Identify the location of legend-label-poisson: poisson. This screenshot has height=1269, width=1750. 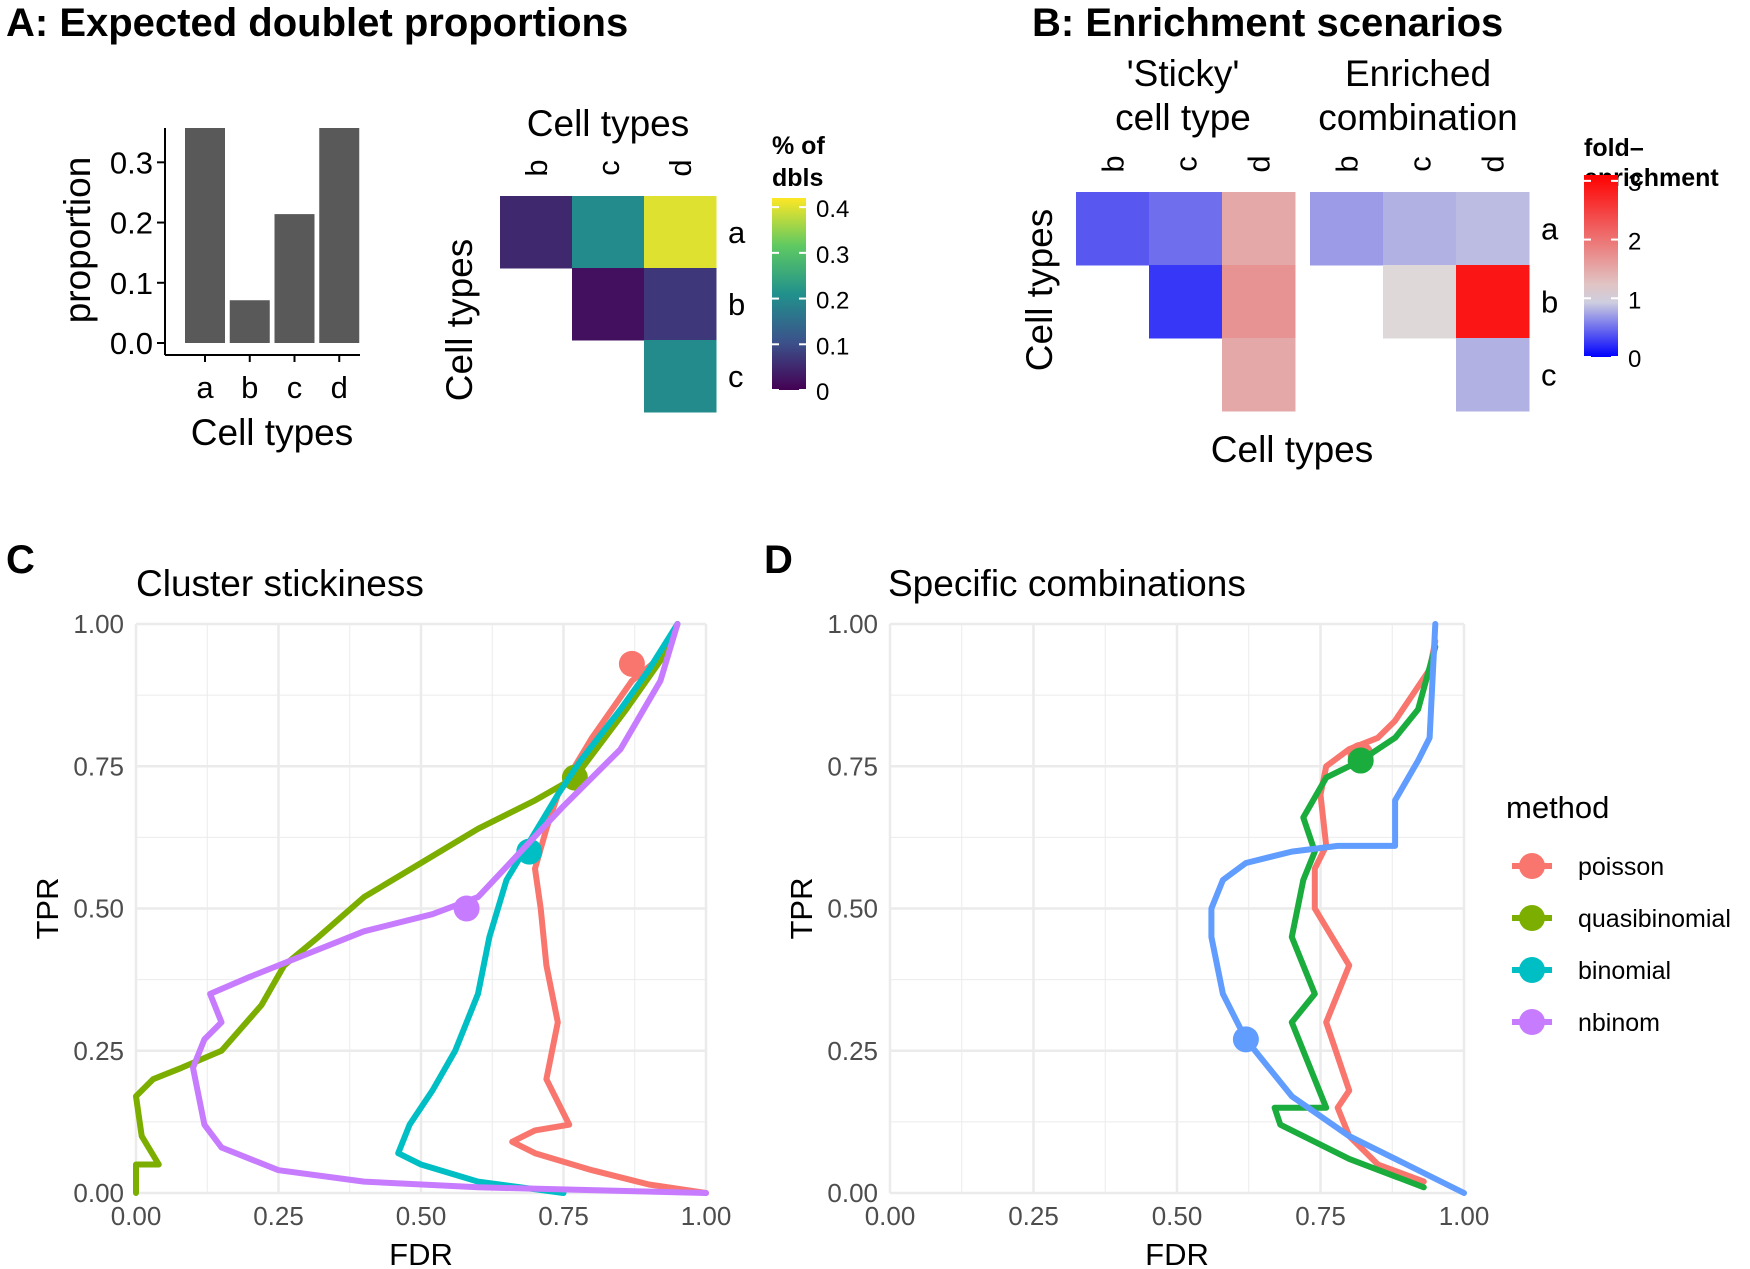
(1621, 867).